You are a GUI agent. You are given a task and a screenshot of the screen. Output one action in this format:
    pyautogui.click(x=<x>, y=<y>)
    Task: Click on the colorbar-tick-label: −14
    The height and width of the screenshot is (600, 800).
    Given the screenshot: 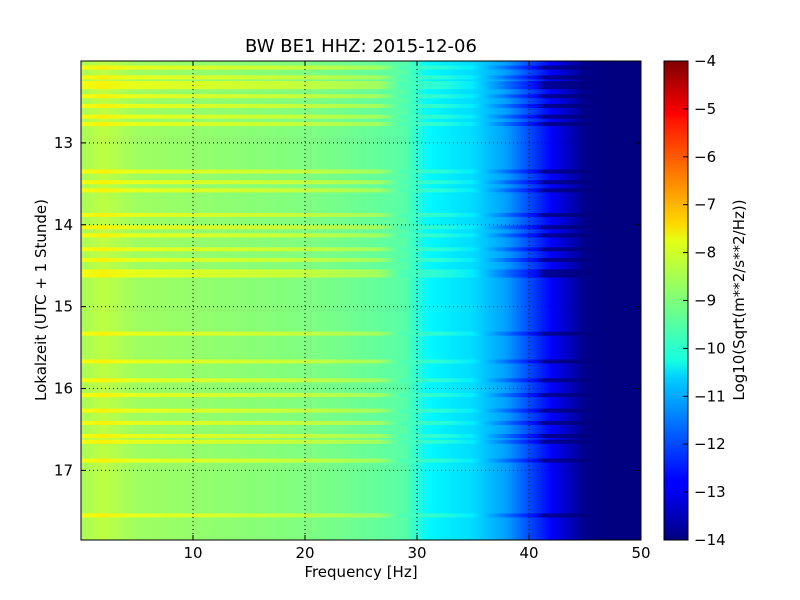 What is the action you would take?
    pyautogui.click(x=710, y=540)
    